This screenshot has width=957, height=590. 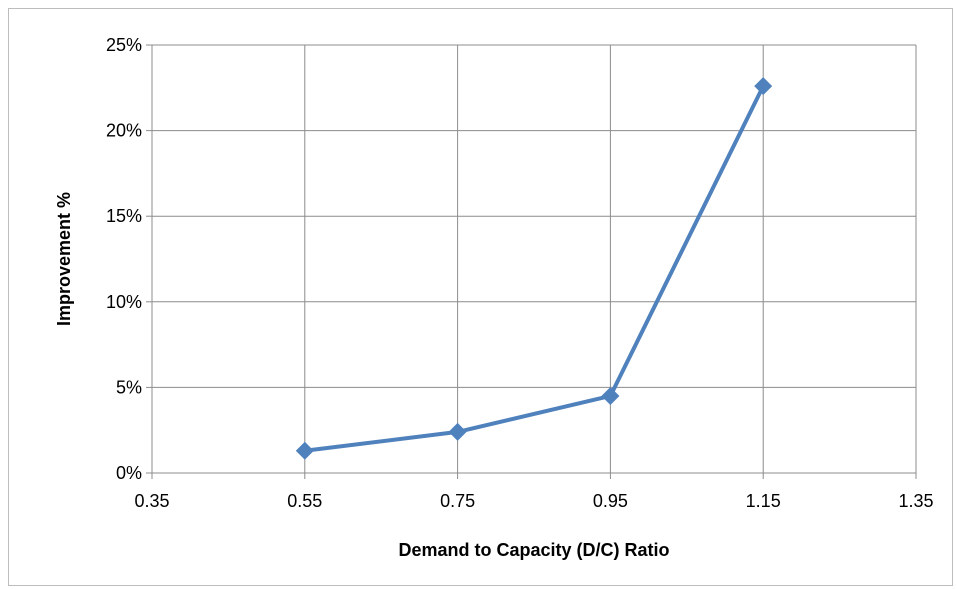 I want to click on x-tick-label: 1.35, so click(x=915, y=501).